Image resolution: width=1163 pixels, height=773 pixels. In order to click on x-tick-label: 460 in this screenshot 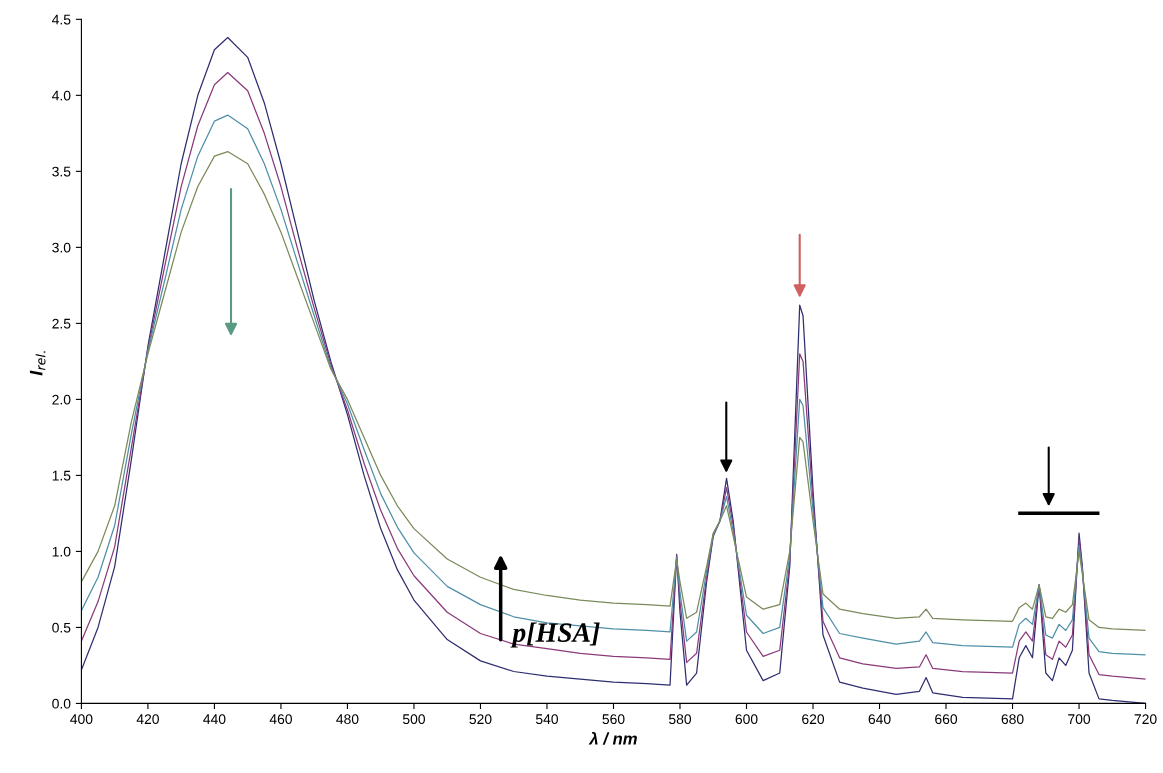, I will do `click(280, 719)`.